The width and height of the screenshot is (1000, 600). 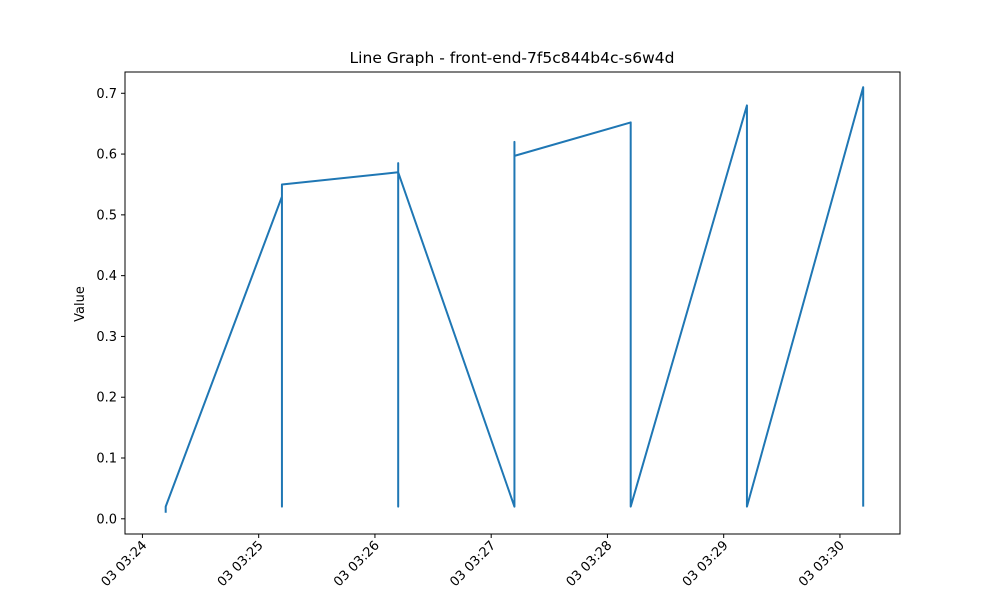 I want to click on y-tick-label: 0.1, so click(x=106, y=459).